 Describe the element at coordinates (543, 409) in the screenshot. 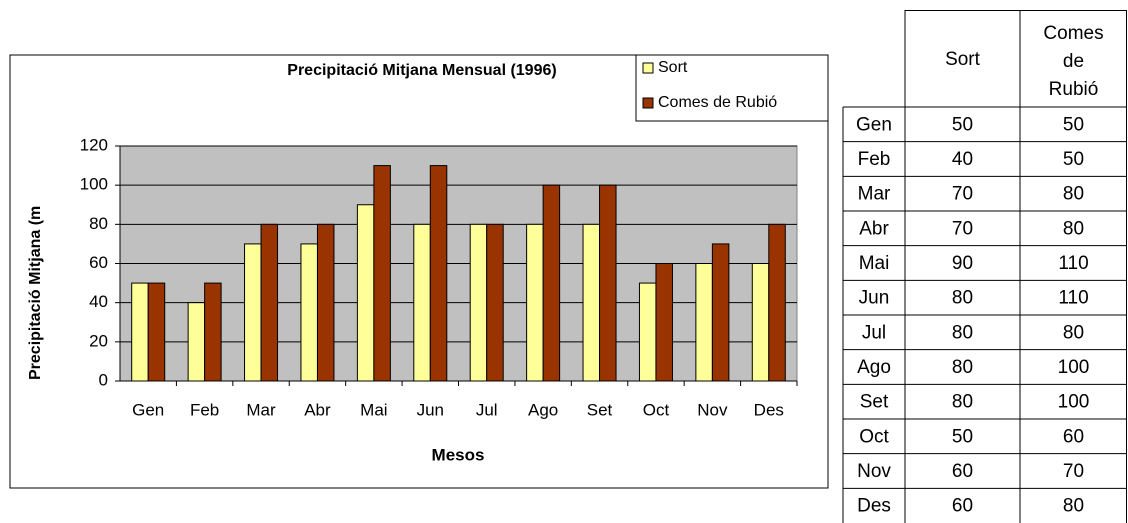

I see `x-tick-label: Ago` at that location.